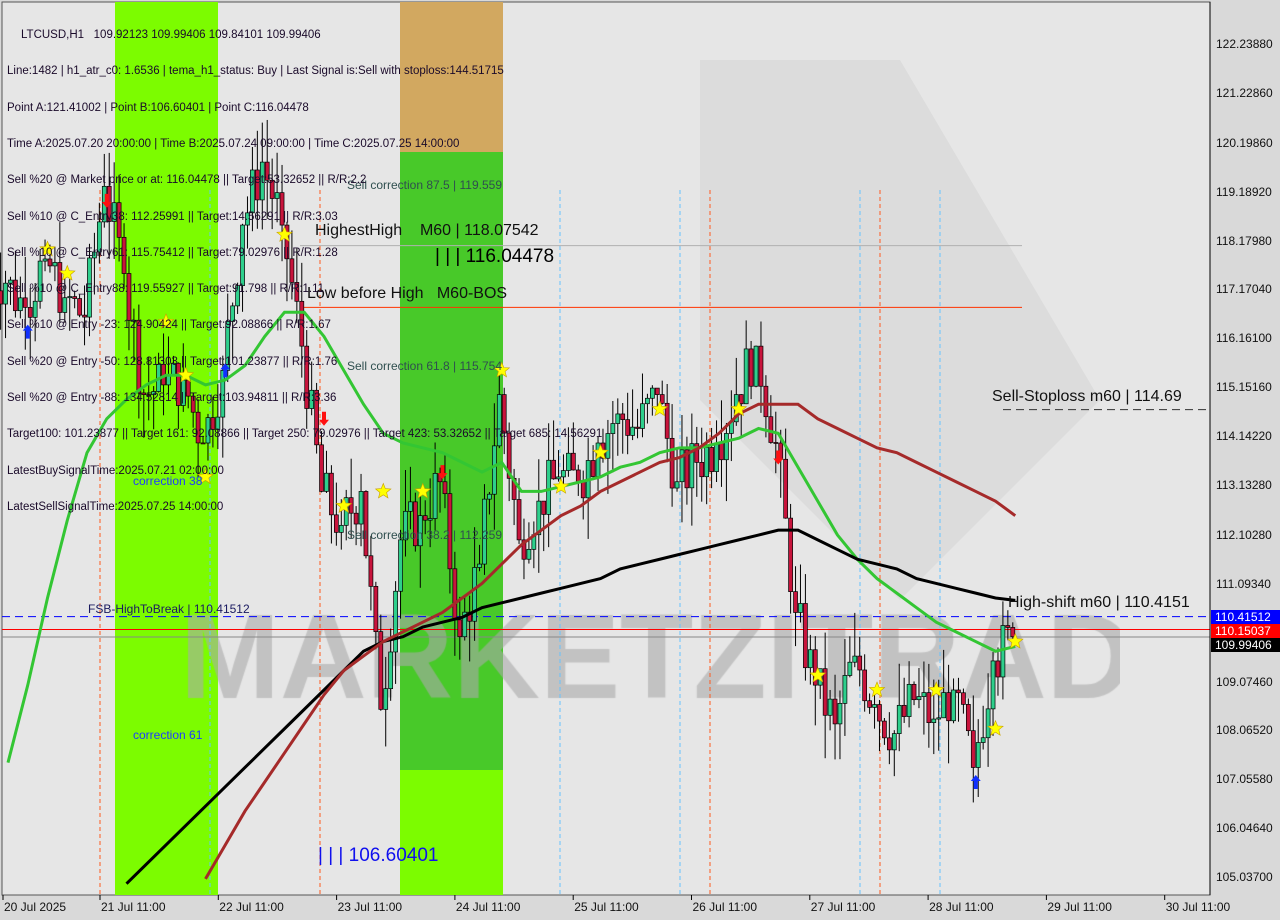 This screenshot has width=1280, height=920. What do you see at coordinates (1245, 616) in the screenshot?
I see `price-marker: 110.41512` at bounding box center [1245, 616].